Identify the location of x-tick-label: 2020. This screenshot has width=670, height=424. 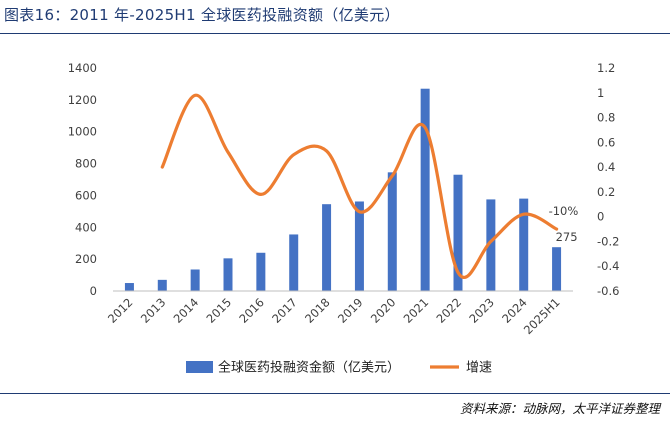
(383, 310).